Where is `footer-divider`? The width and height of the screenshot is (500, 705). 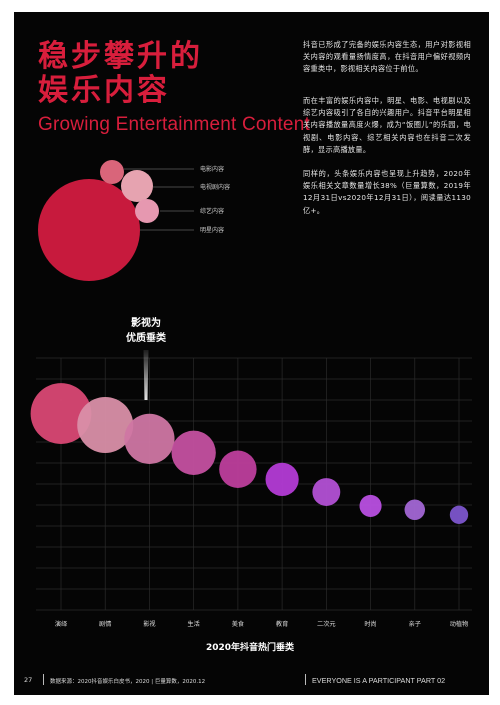
footer-divider is located at coordinates (43, 679).